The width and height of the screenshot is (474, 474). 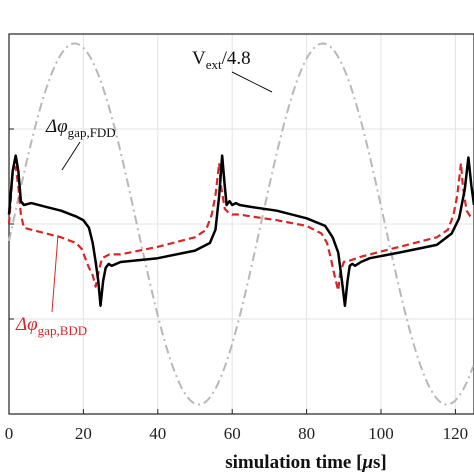 What do you see at coordinates (80, 128) in the screenshot?
I see `fdd-label: Δφgap,FDD` at bounding box center [80, 128].